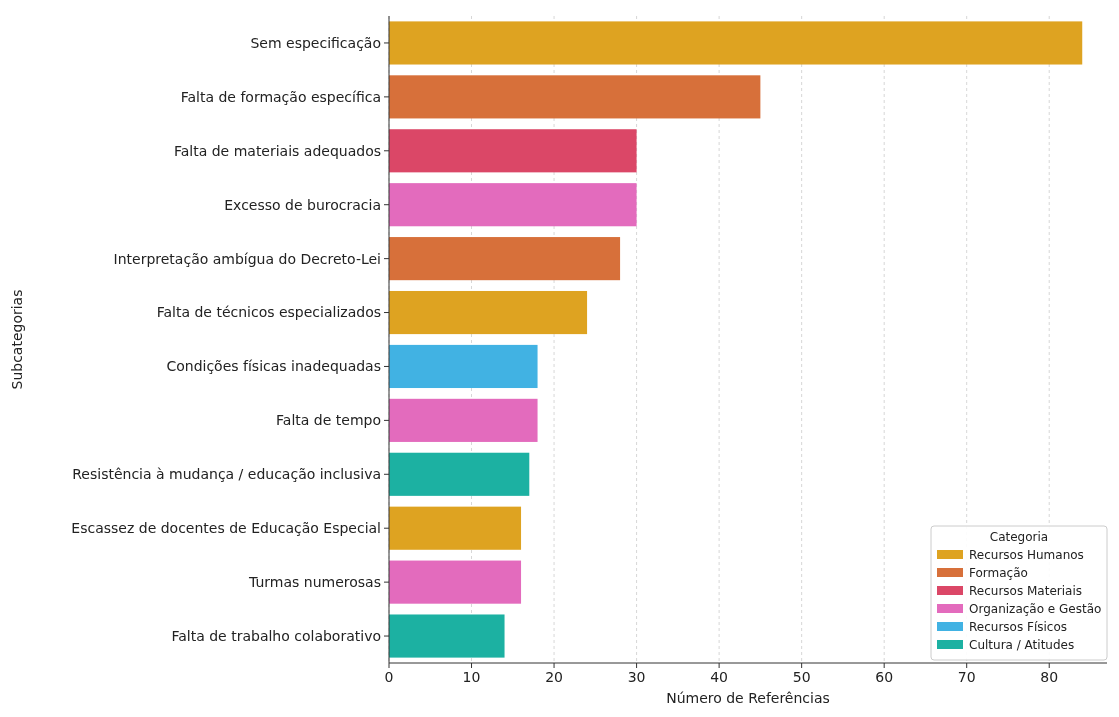 The height and width of the screenshot is (717, 1119). I want to click on legend-label: Formação, so click(998, 572).